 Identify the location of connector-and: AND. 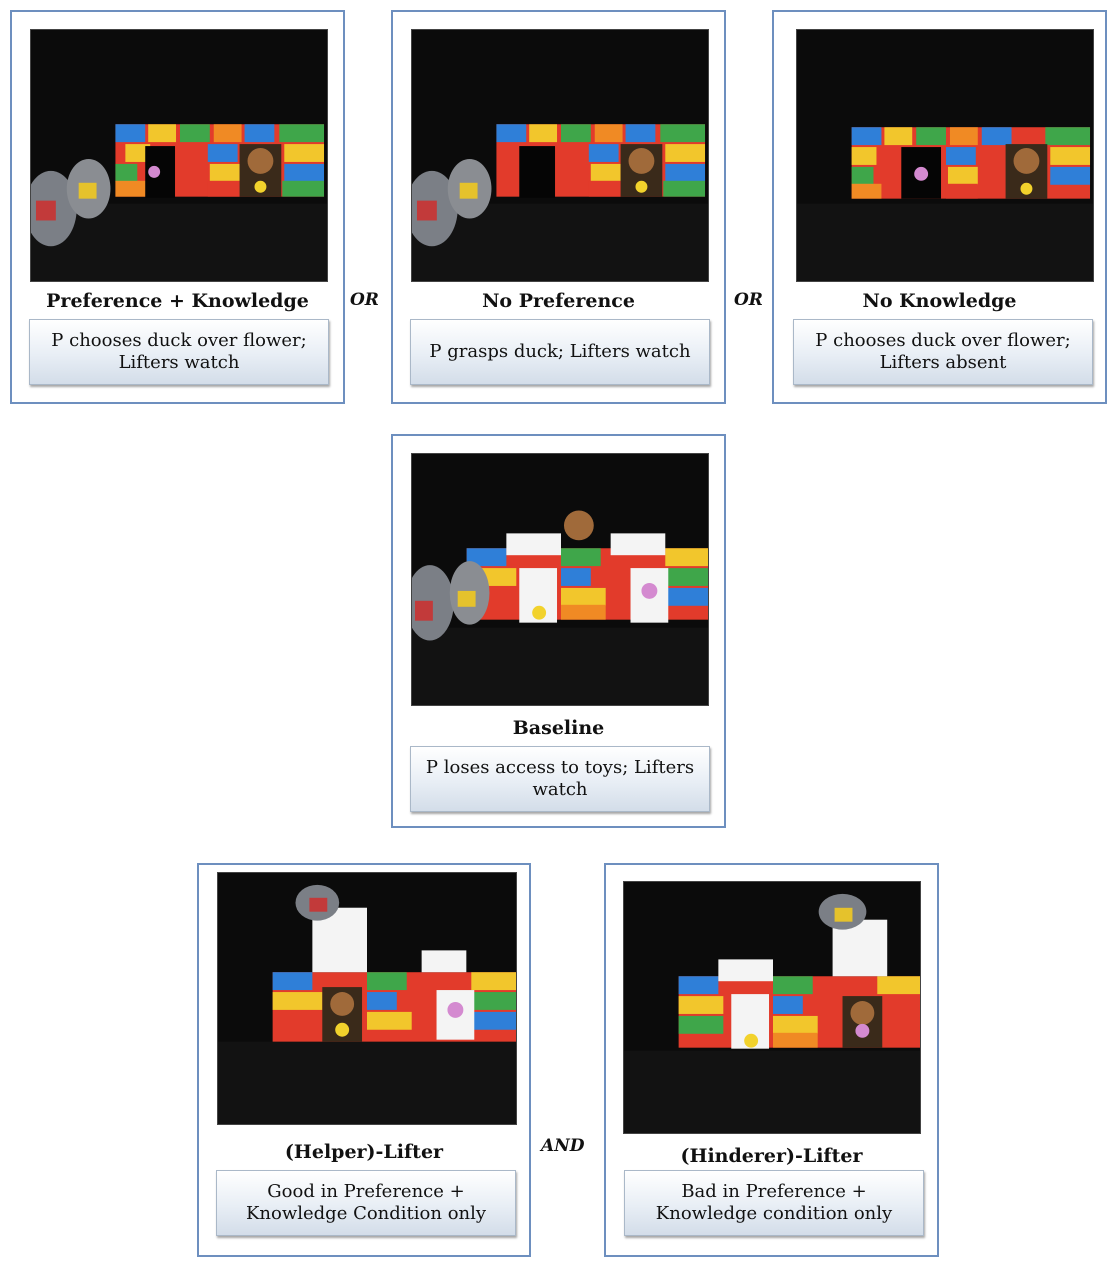
(563, 1146).